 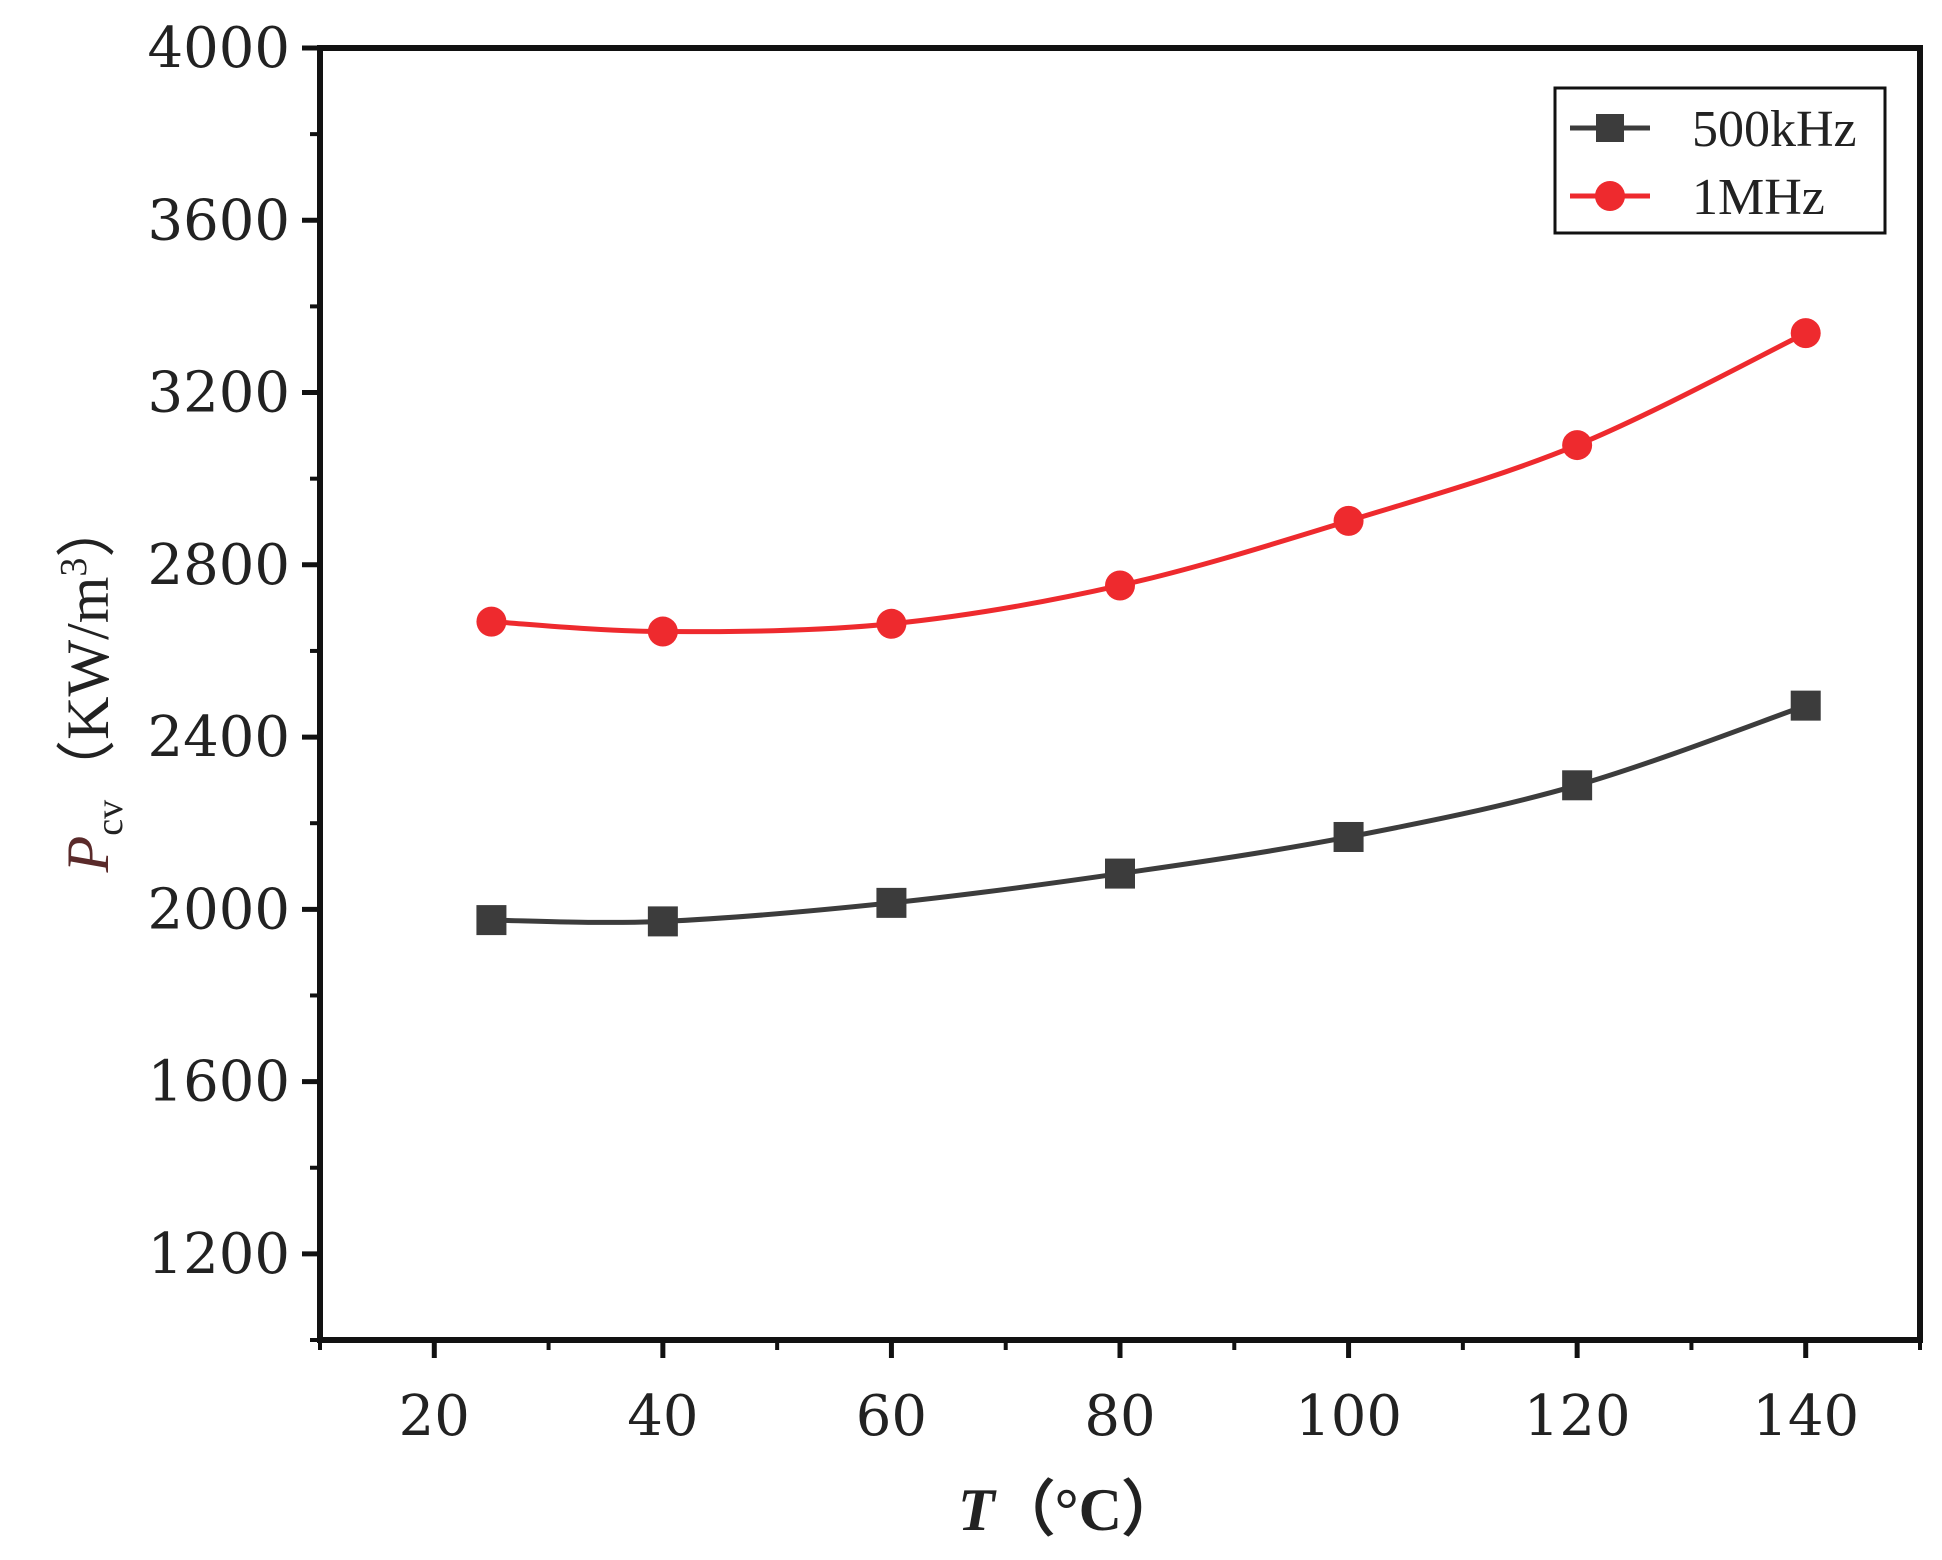 I want to click on y-tick-label: 1600, so click(x=218, y=1082).